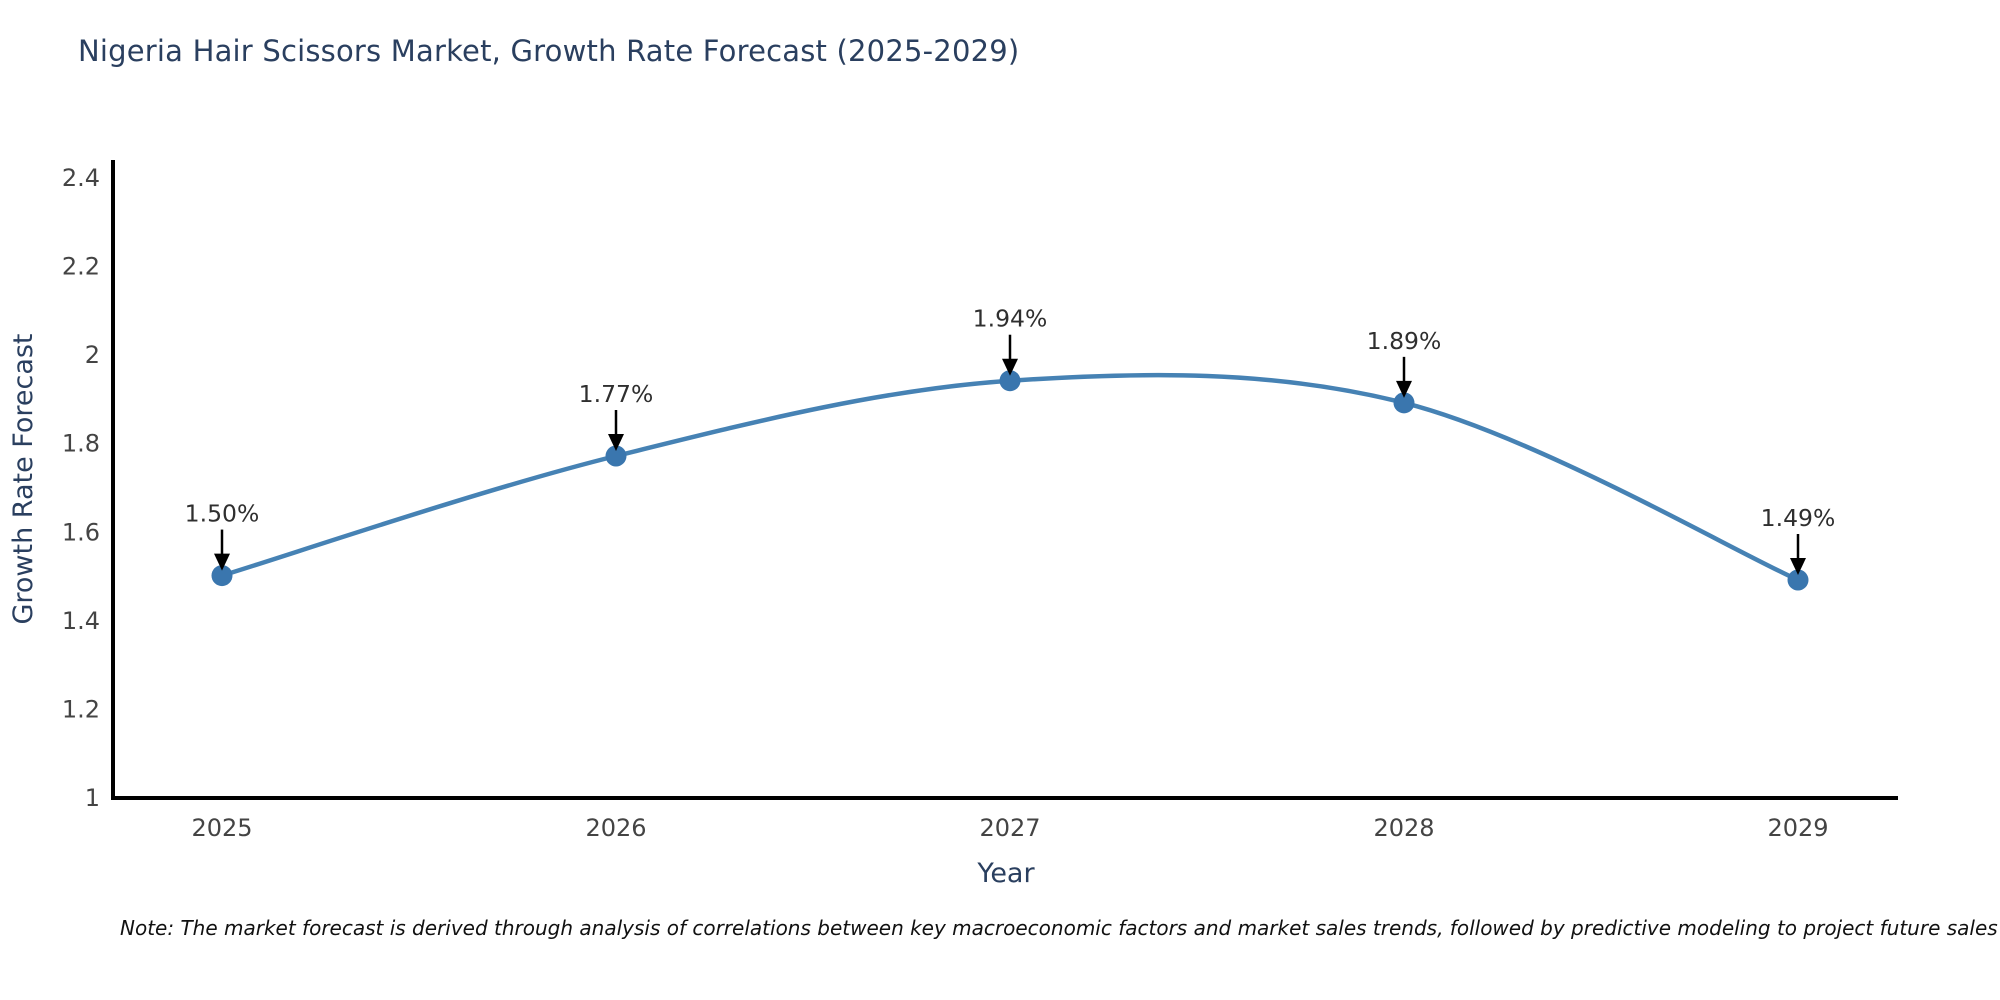  What do you see at coordinates (615, 828) in the screenshot?
I see `x-tick-label: 2026` at bounding box center [615, 828].